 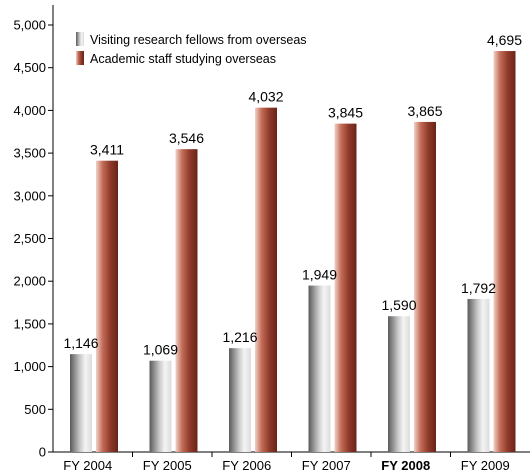 What do you see at coordinates (167, 465) in the screenshot?
I see `x-tick-label: FY 2005` at bounding box center [167, 465].